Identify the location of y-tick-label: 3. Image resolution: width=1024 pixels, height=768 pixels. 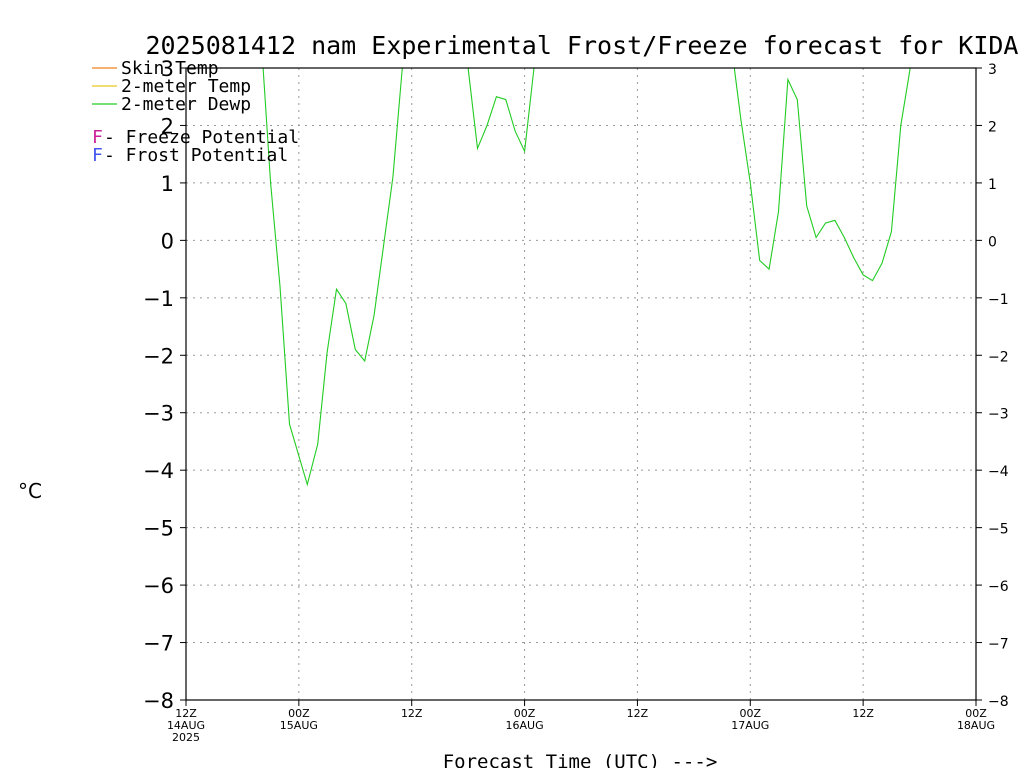
(167, 69).